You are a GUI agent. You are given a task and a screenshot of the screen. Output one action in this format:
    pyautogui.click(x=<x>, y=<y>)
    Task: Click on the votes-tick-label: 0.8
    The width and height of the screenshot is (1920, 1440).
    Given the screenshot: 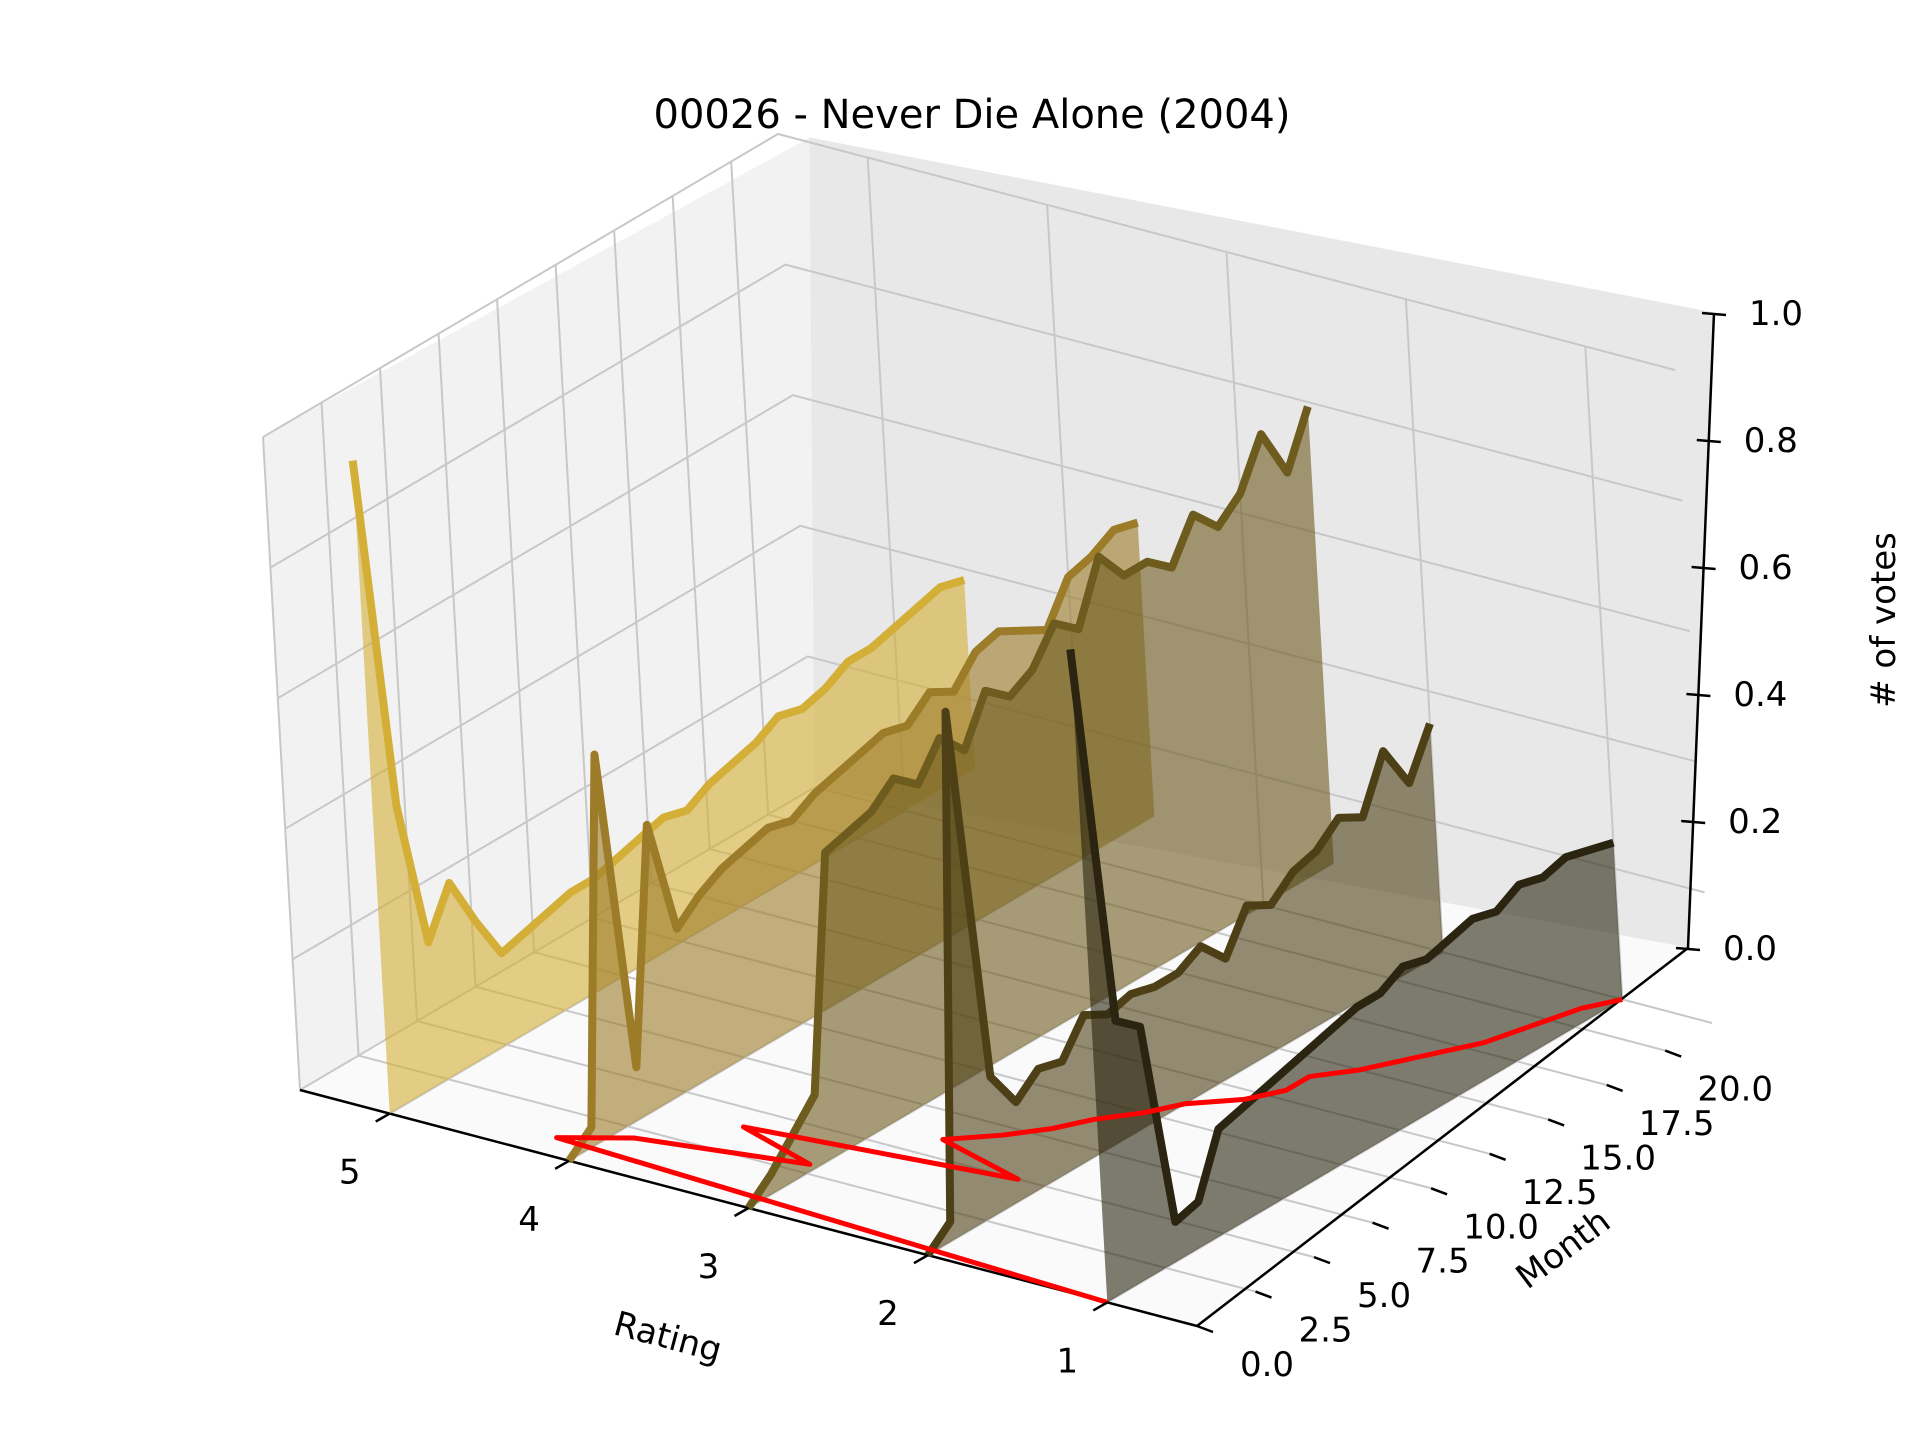 What is the action you would take?
    pyautogui.click(x=1771, y=441)
    